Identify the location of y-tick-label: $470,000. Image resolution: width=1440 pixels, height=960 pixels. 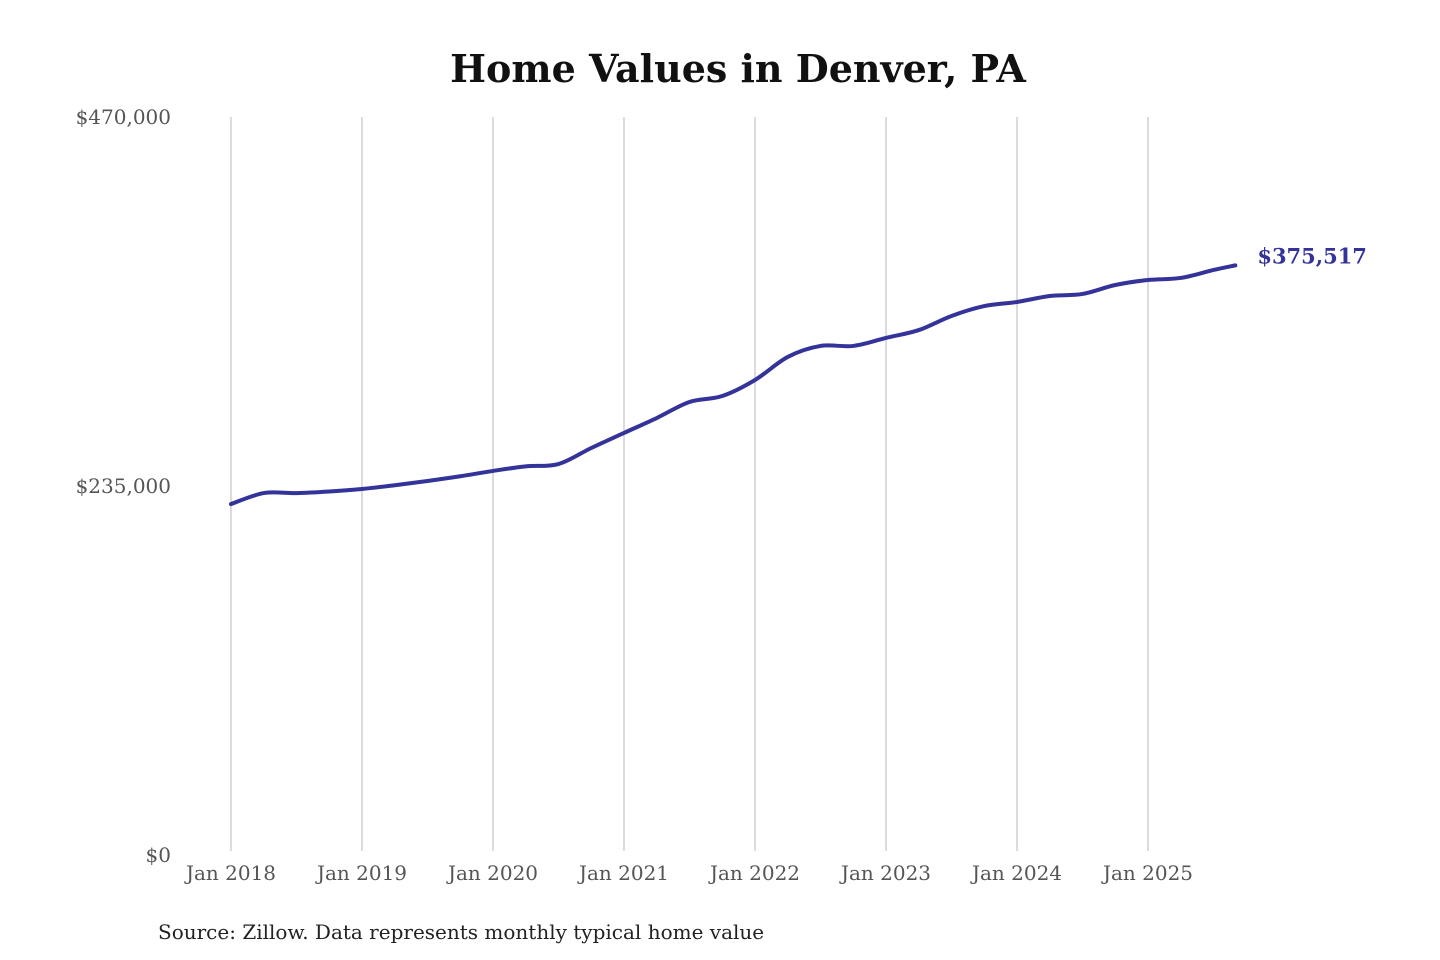
(123, 117).